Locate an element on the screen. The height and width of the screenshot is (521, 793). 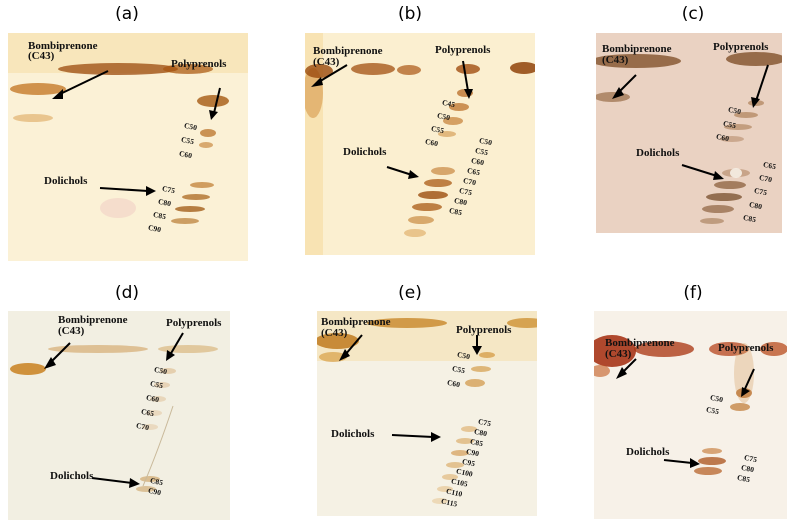
tlc-plate-f-image is located at coordinates (690, 415).